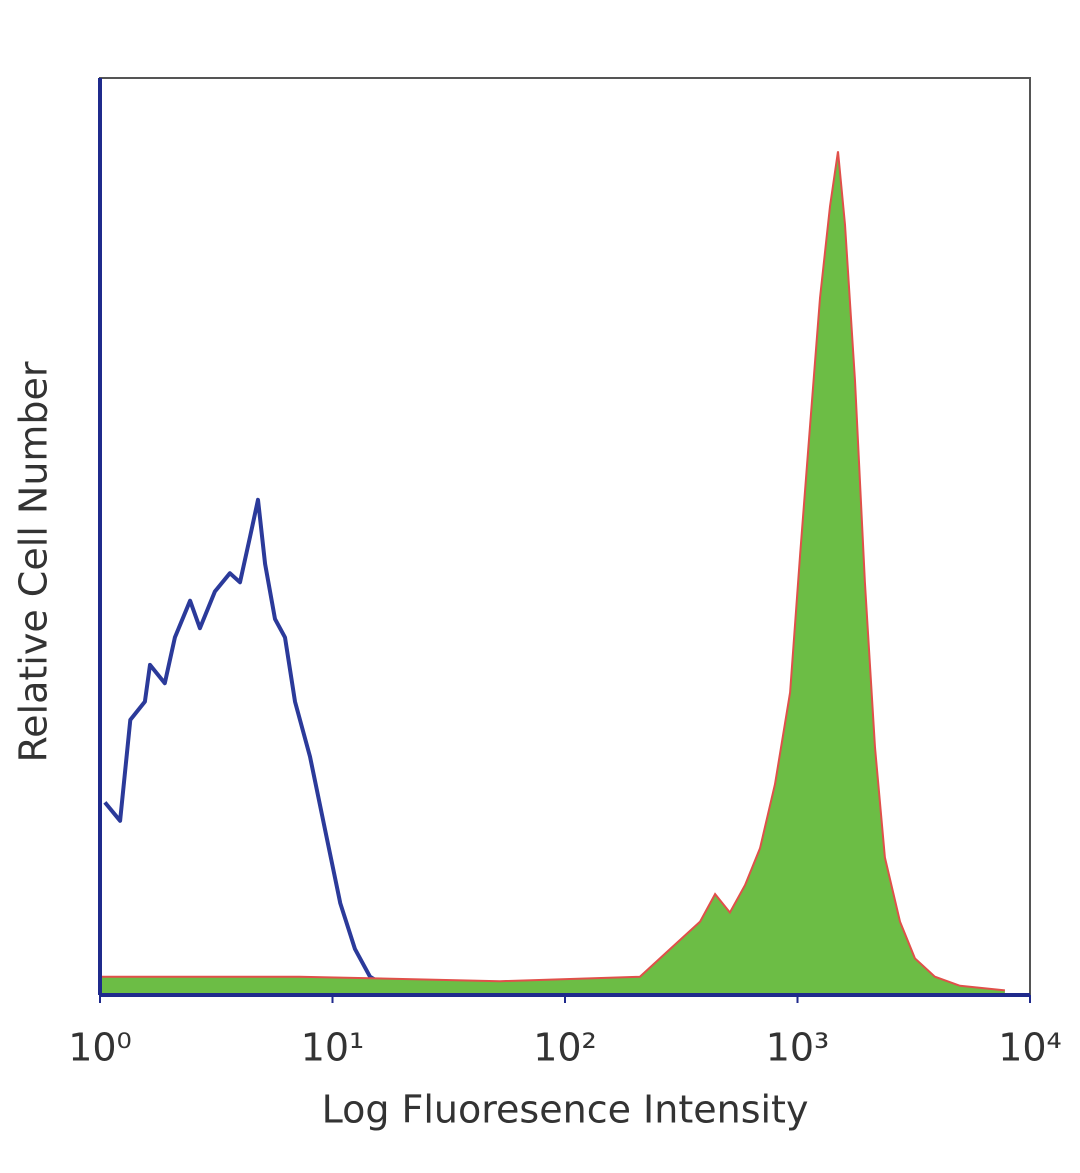 This screenshot has height=1173, width=1080. I want to click on x-tick-label: 10¹, so click(333, 1048).